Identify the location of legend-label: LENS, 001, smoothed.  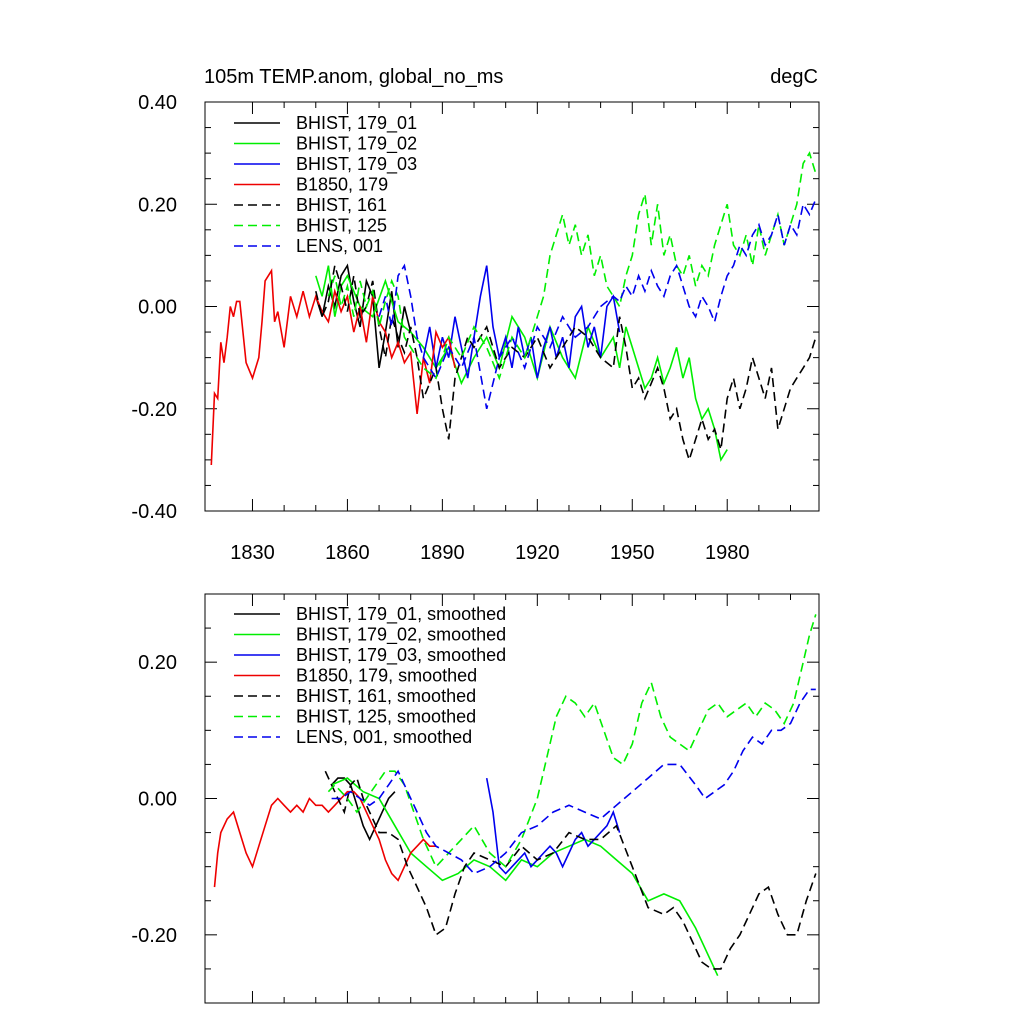
(384, 737).